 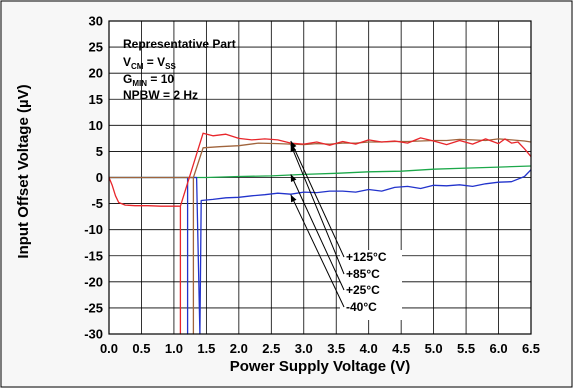 I want to click on y-tick-label: -10, so click(x=93, y=229).